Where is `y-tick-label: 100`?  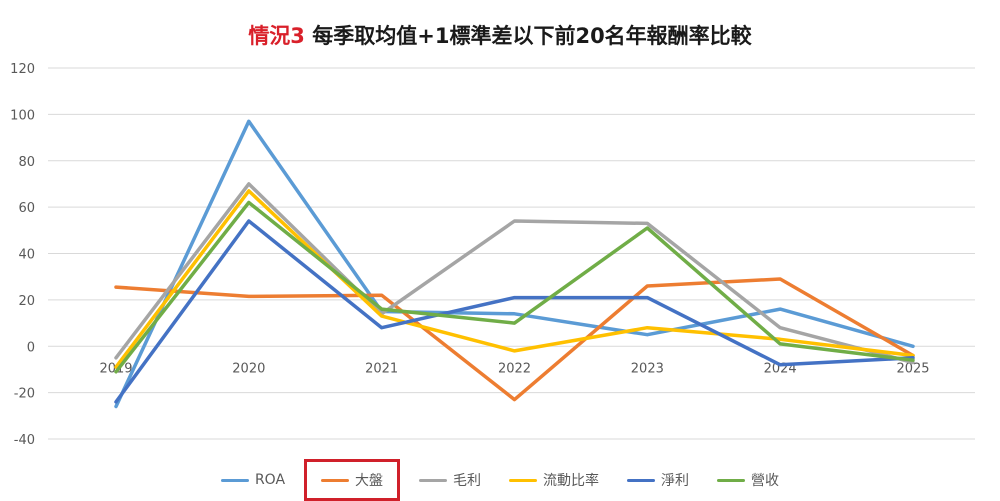 y-tick-label: 100 is located at coordinates (22, 115).